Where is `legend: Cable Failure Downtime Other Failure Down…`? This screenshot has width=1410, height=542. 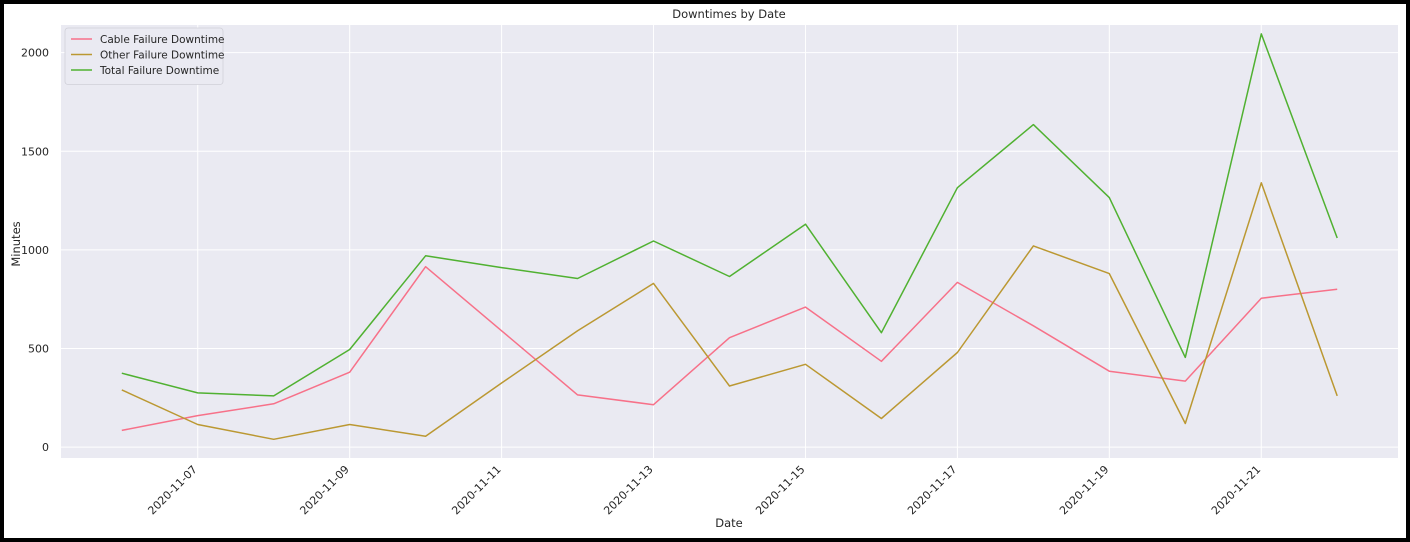
legend: Cable Failure Downtime Other Failure Down… is located at coordinates (144, 56).